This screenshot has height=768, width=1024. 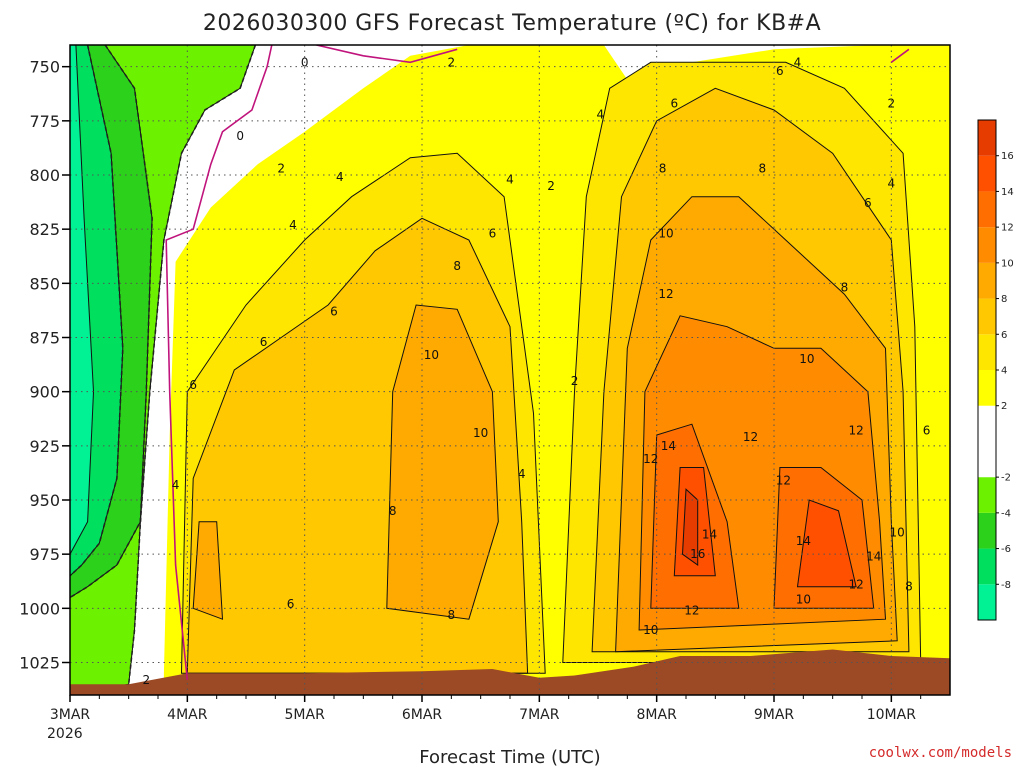 I want to click on x-tick-label-7MAR: 7MAR, so click(x=539, y=715).